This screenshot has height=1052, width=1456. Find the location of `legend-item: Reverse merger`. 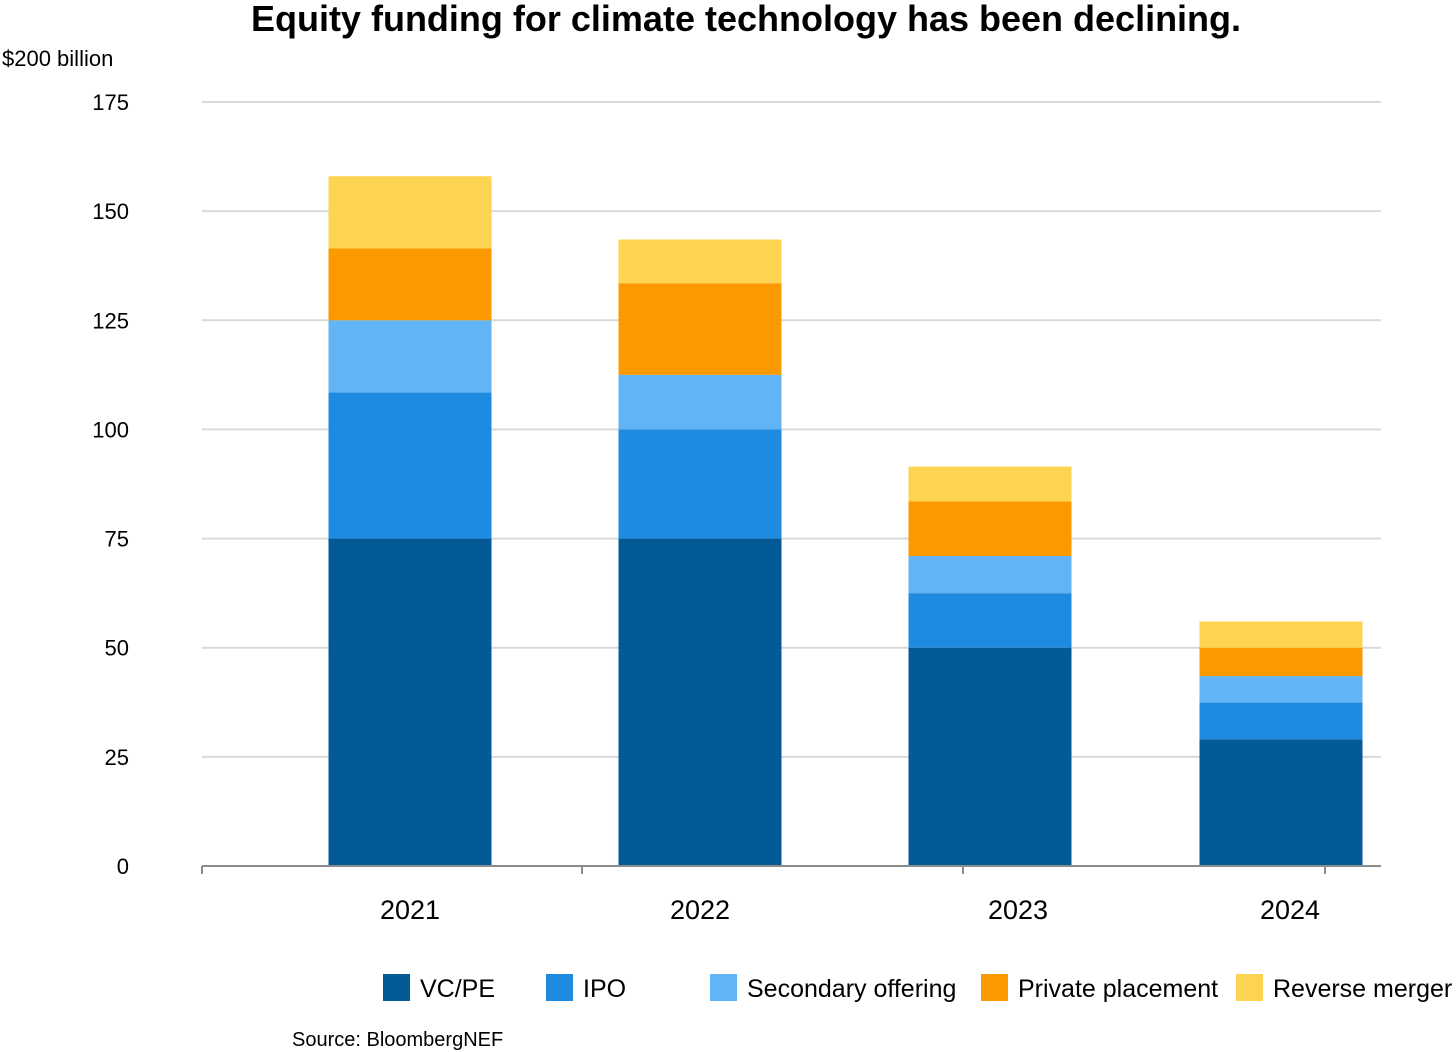

legend-item: Reverse merger is located at coordinates (1344, 988).